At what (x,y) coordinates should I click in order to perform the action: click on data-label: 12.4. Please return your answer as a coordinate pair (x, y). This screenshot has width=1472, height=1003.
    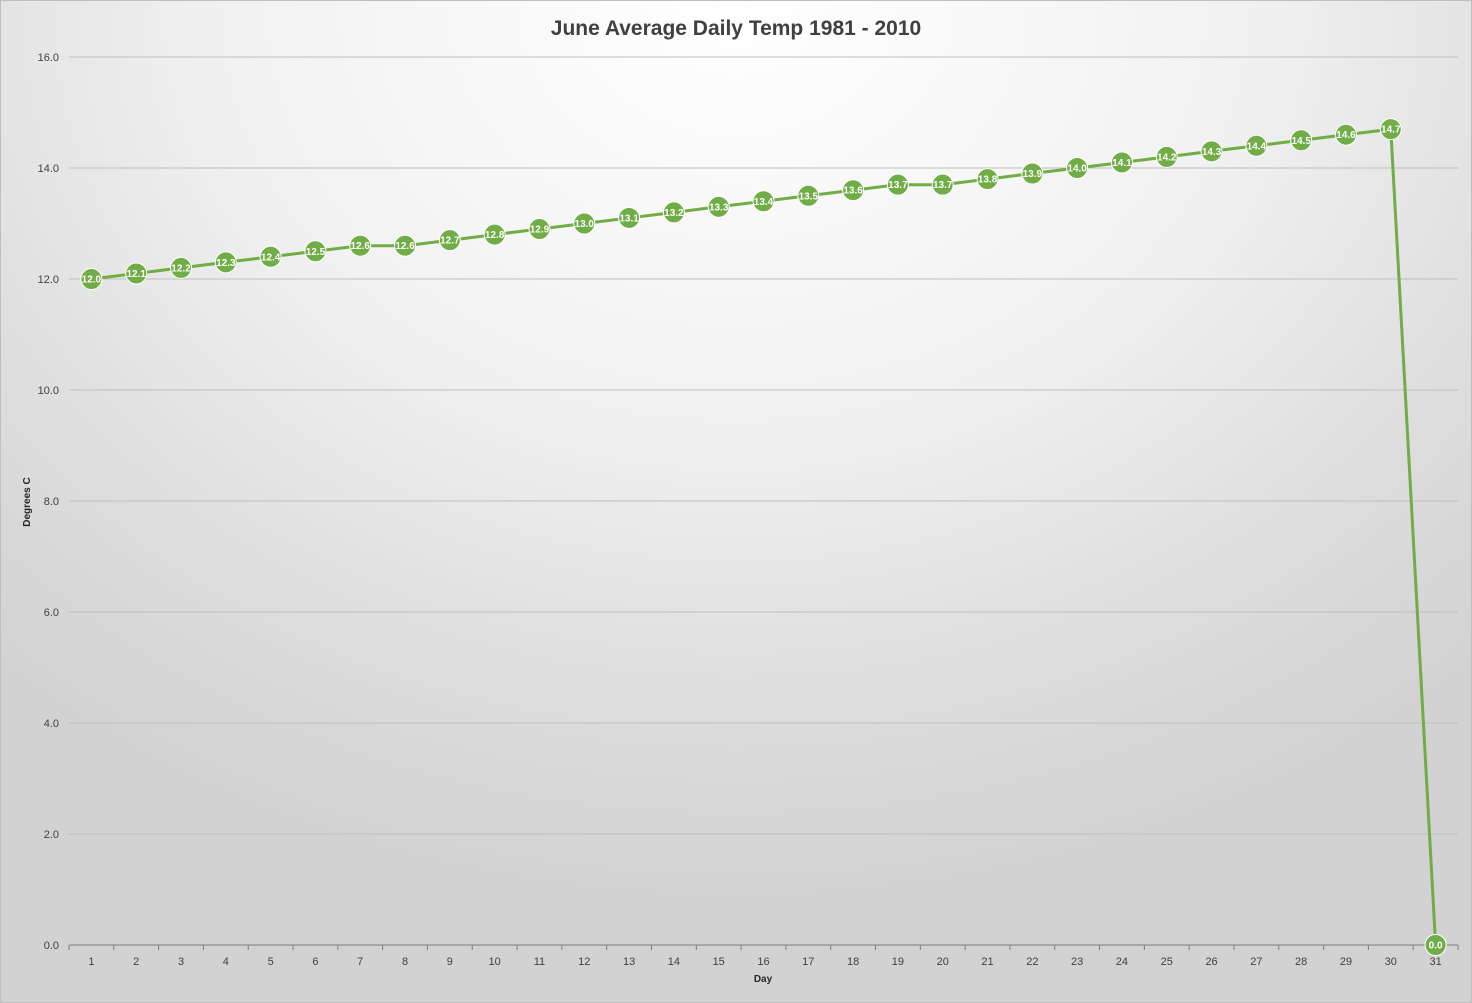
    Looking at the image, I should click on (271, 257).